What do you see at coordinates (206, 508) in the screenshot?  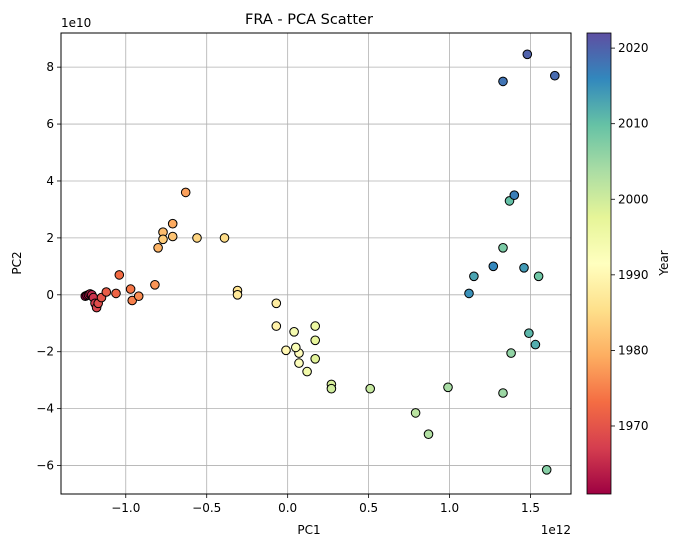 I see `x-tick-label: −0.5` at bounding box center [206, 508].